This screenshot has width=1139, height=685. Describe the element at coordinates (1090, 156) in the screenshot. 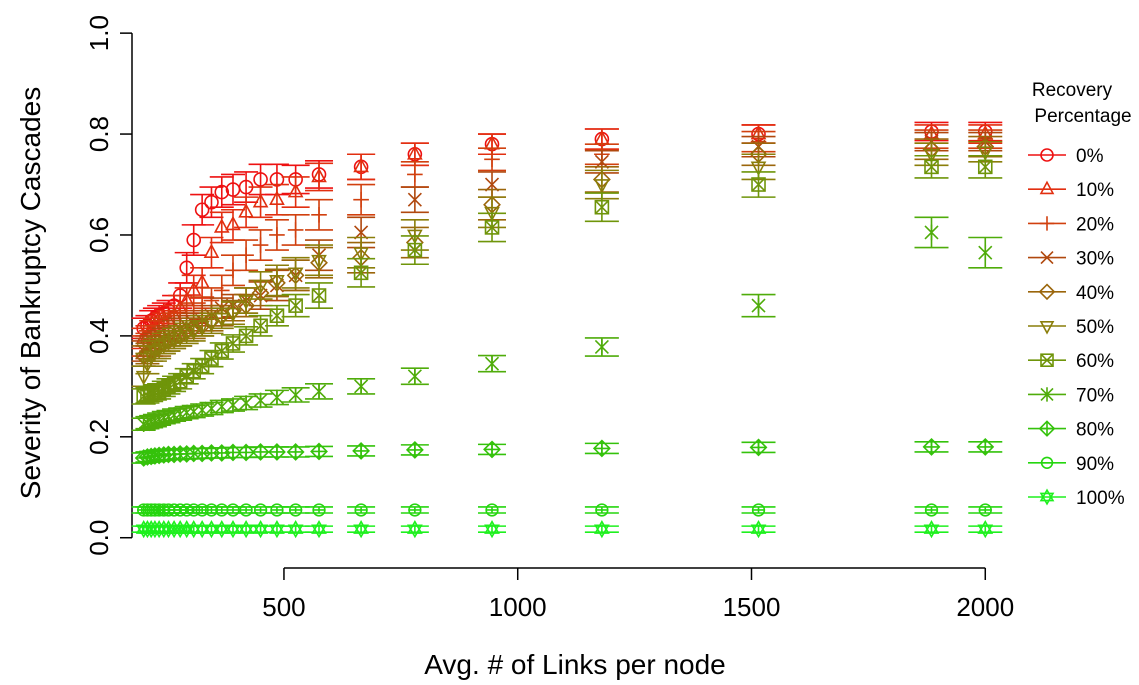

I see `legend-label: 0%` at that location.